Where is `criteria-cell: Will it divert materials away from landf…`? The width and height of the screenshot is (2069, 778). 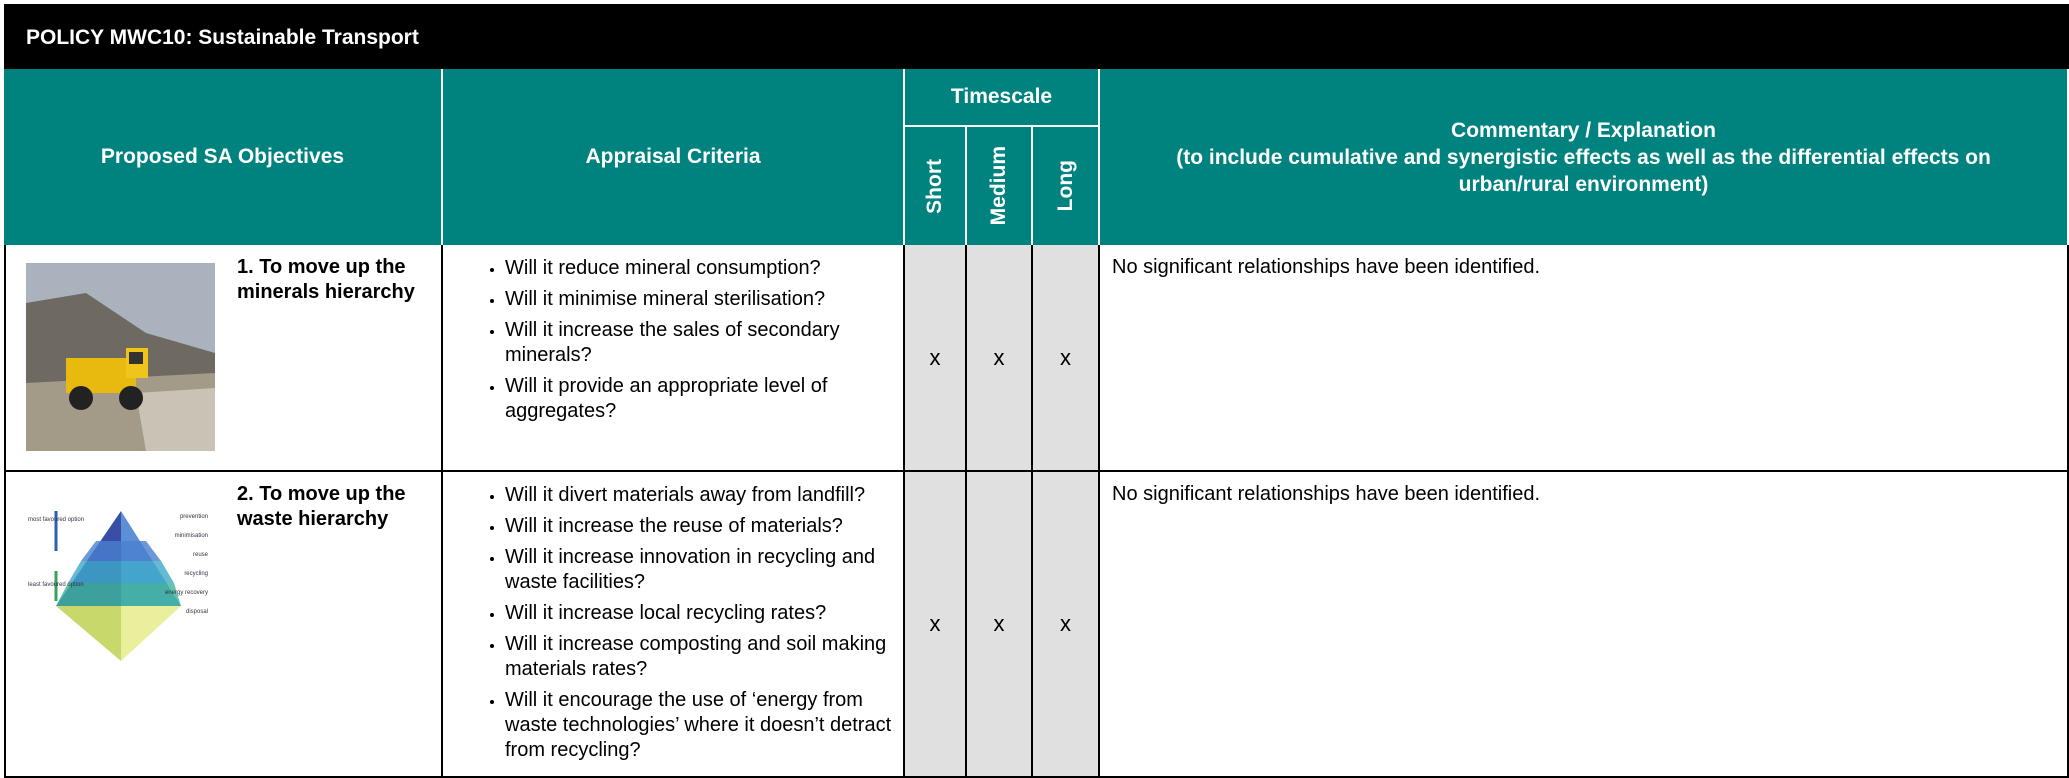 criteria-cell: Will it divert materials away from landf… is located at coordinates (674, 625).